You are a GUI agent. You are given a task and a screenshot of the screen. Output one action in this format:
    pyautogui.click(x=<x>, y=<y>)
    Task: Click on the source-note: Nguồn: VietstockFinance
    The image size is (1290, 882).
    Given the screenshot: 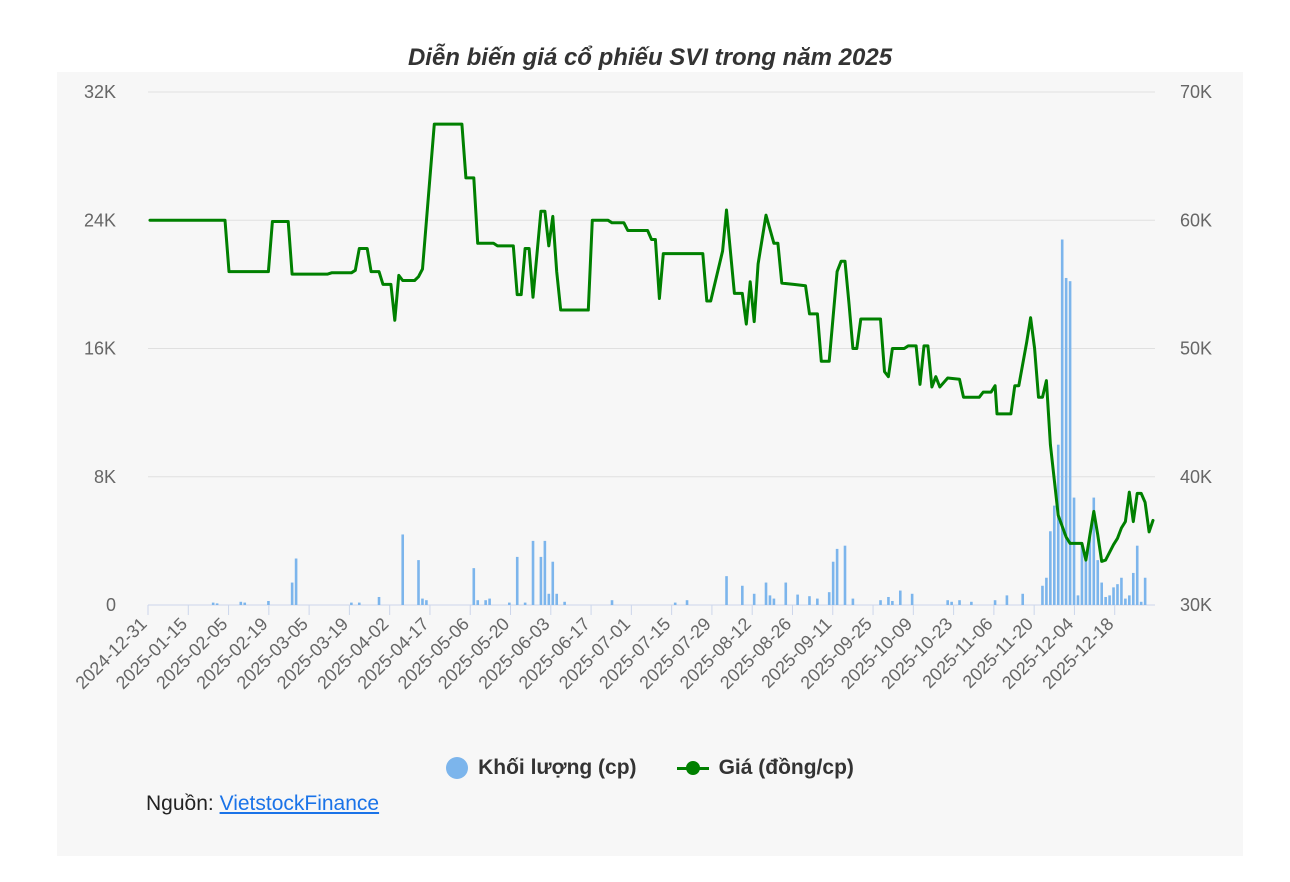 What is the action you would take?
    pyautogui.click(x=262, y=804)
    